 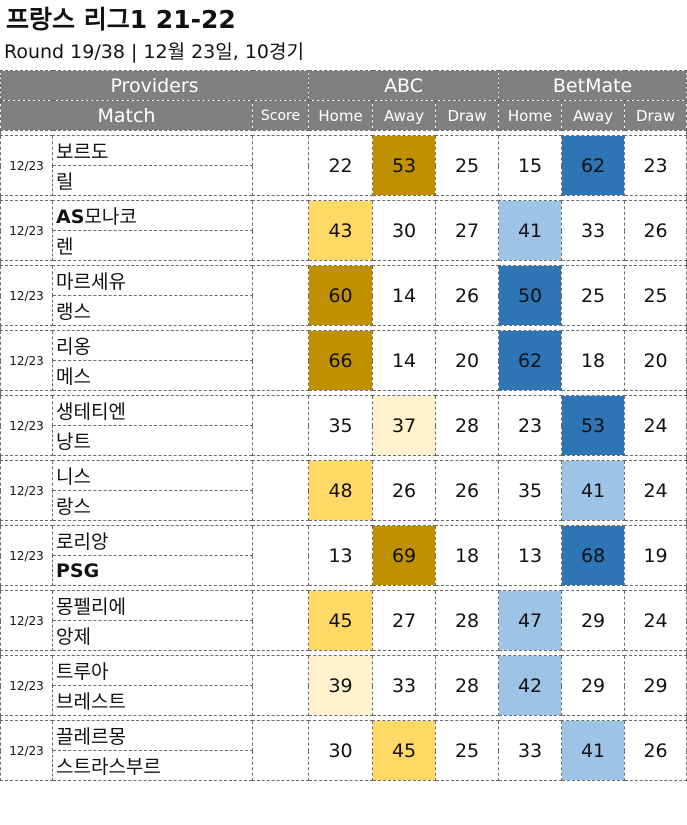 I want to click on provider-abc-header: ABC, so click(x=404, y=85).